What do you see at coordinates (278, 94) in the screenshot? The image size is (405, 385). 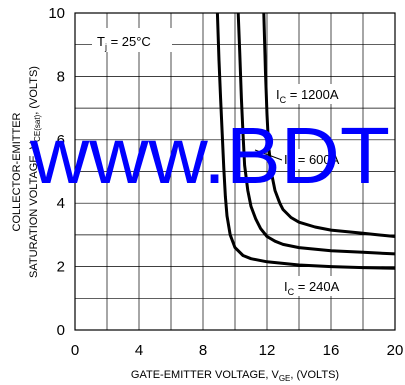 I see `label-1200-main: I` at bounding box center [278, 94].